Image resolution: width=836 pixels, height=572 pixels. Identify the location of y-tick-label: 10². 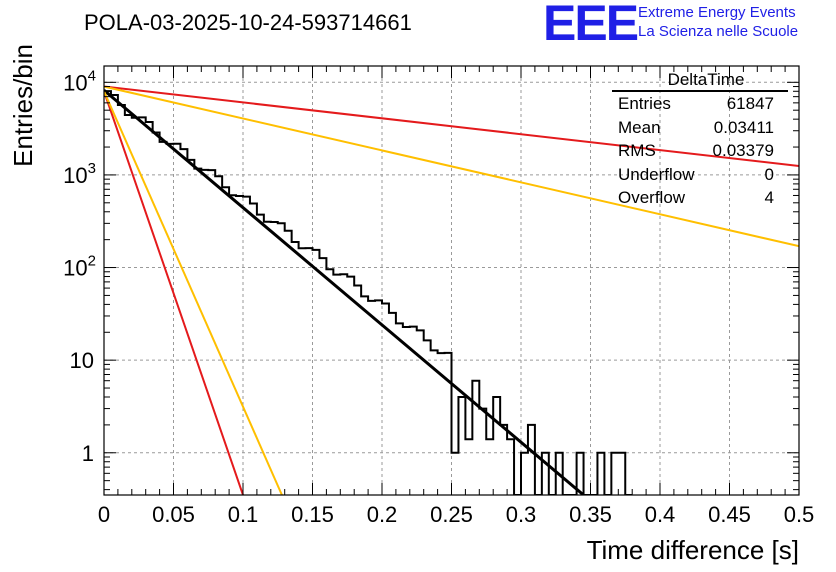
(79, 267).